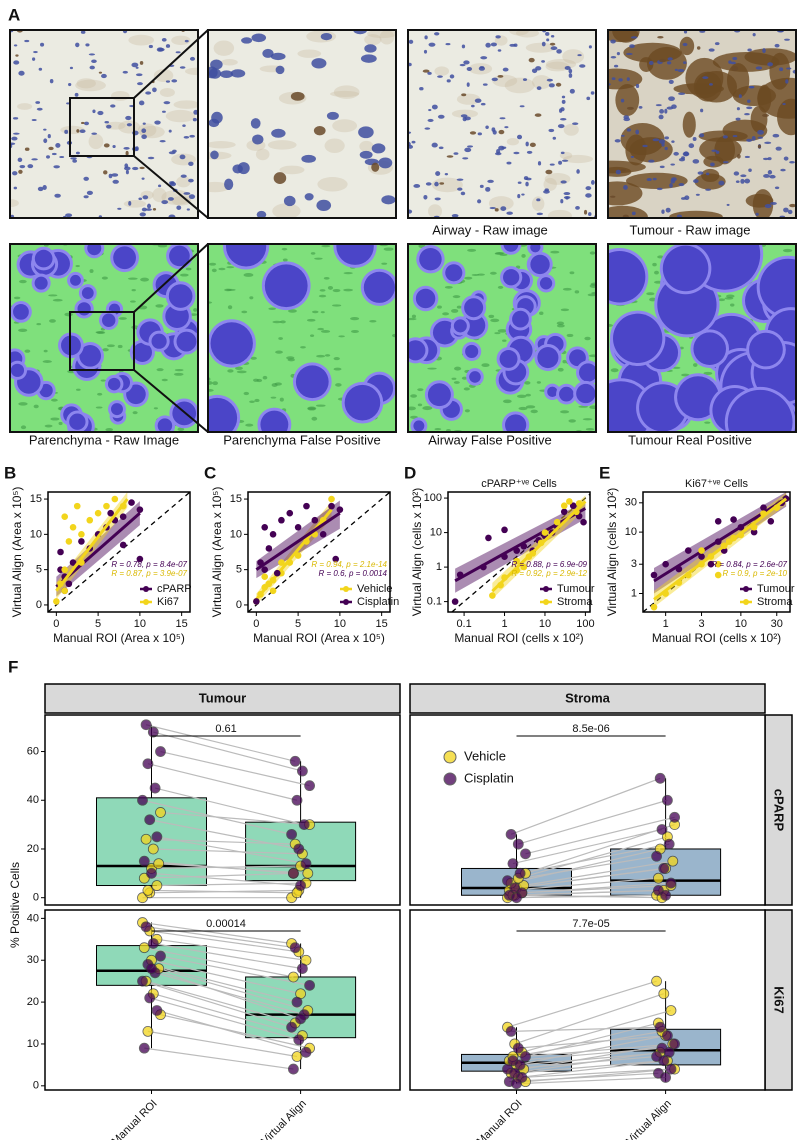 This screenshot has width=800, height=1140. I want to click on identity-line, so click(520, 552).